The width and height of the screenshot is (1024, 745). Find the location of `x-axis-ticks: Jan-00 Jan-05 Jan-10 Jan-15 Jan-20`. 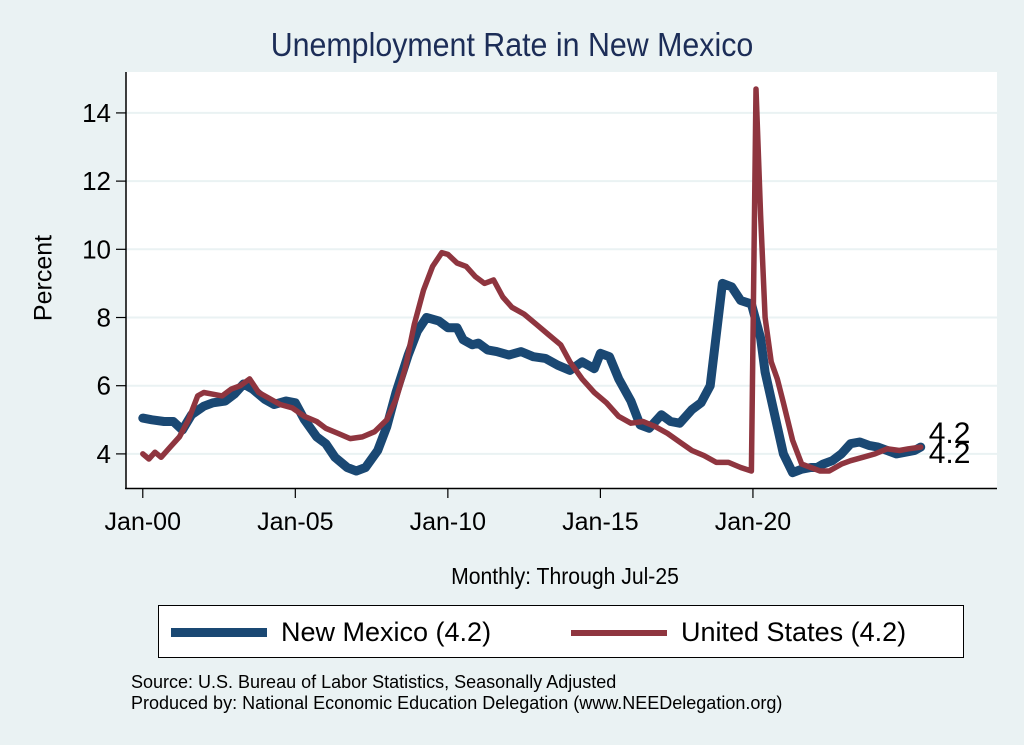

x-axis-ticks: Jan-00 Jan-05 Jan-10 Jan-15 Jan-20 is located at coordinates (448, 512).